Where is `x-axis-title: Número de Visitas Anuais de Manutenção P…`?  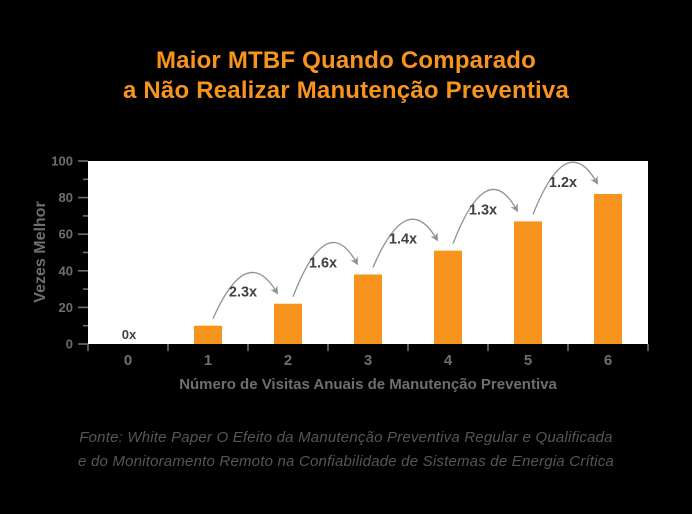 x-axis-title: Número de Visitas Anuais de Manutenção P… is located at coordinates (368, 384).